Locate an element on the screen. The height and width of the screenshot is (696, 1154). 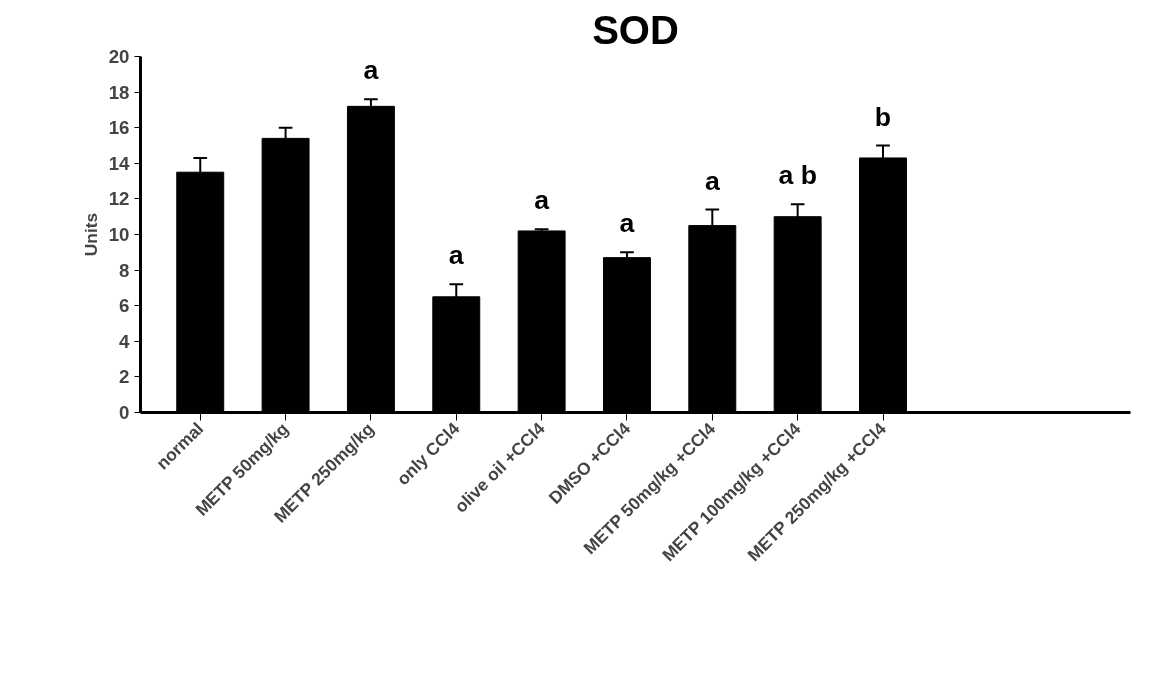
y-tick-label: 20 is located at coordinates (119, 56).